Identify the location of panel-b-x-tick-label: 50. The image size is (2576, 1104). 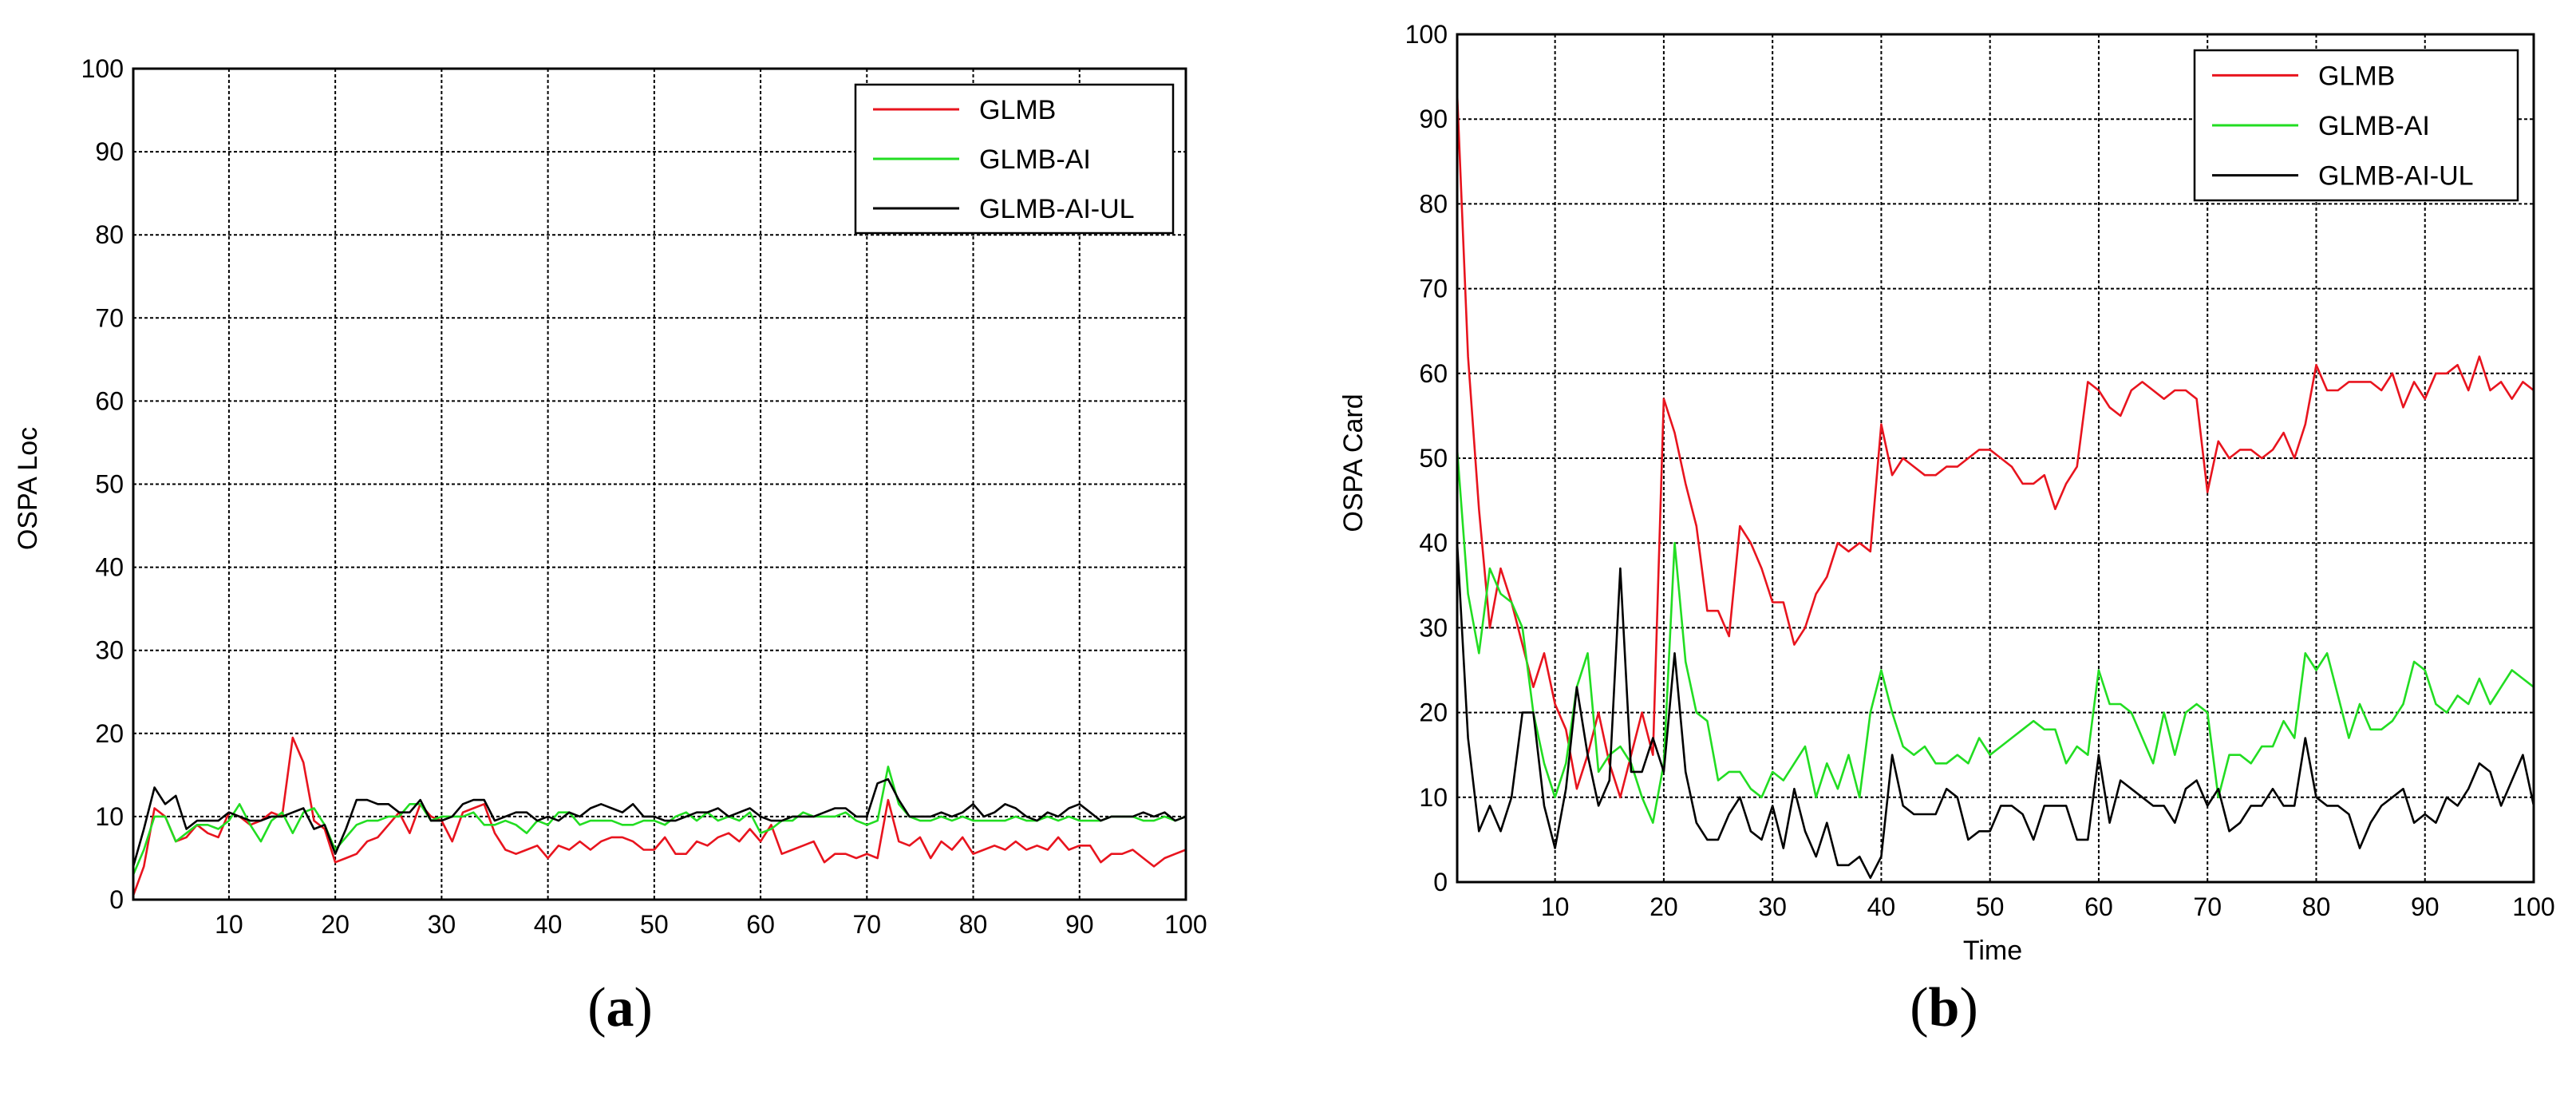
(1990, 906).